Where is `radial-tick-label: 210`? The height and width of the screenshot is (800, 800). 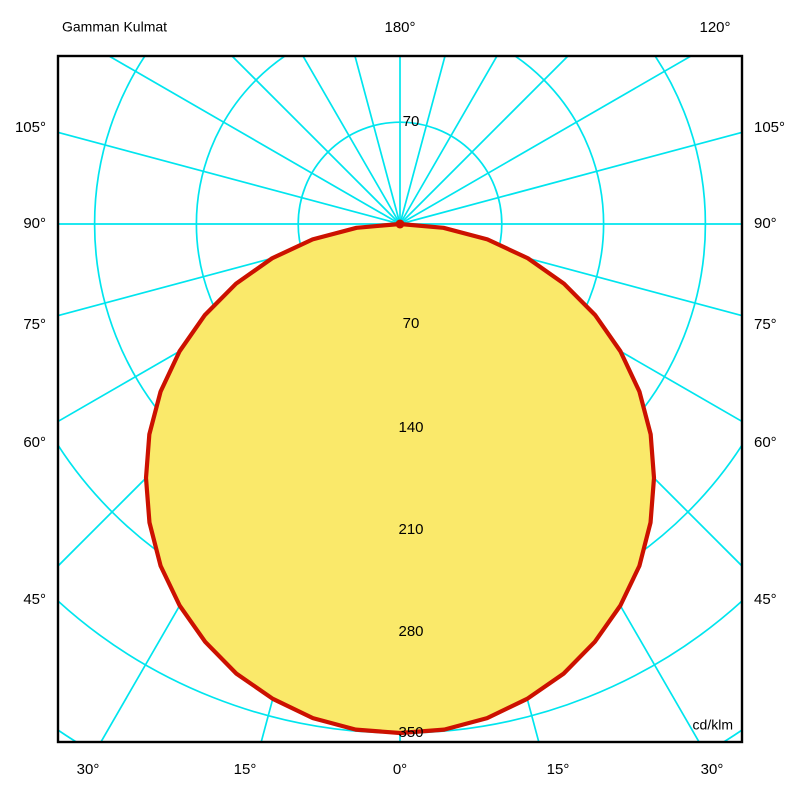
radial-tick-label: 210 is located at coordinates (410, 529).